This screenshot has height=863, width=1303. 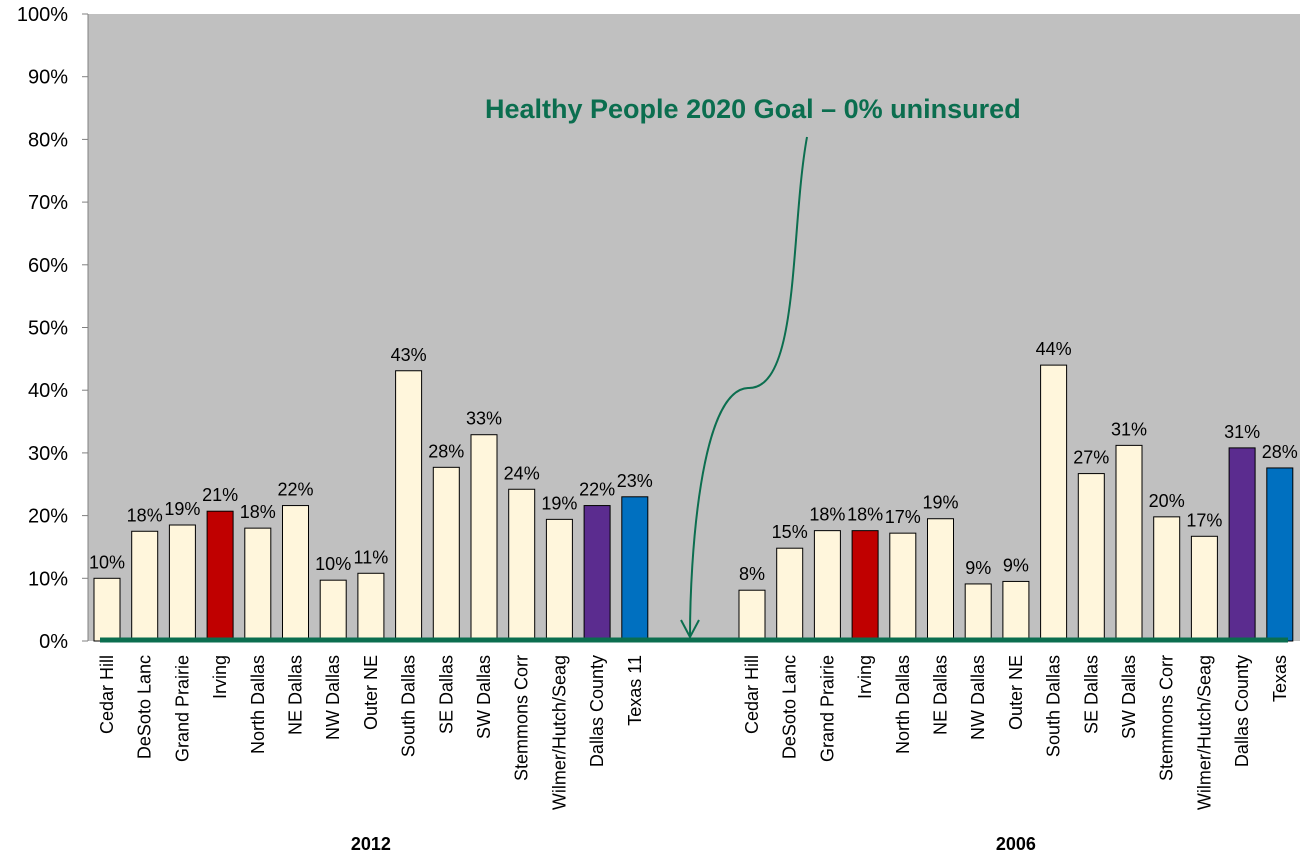 What do you see at coordinates (48, 140) in the screenshot?
I see `y-tick-label: 80%` at bounding box center [48, 140].